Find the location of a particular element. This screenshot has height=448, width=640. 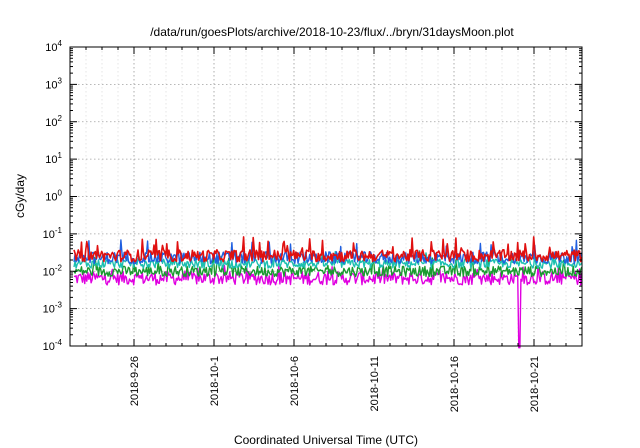

y-tick-label: 10¹ is located at coordinates (53, 158).